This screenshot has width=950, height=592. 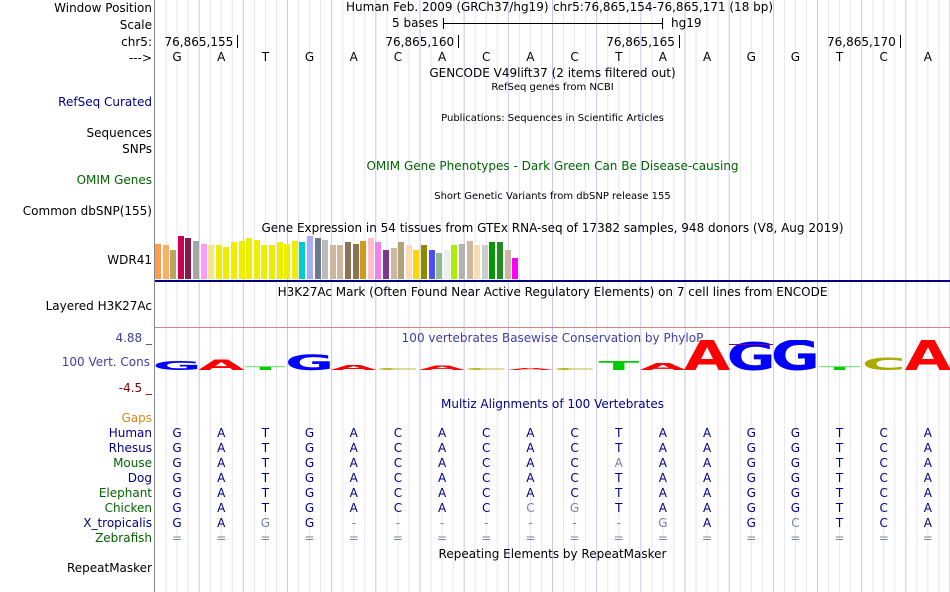 What do you see at coordinates (119, 133) in the screenshot?
I see `sequences-track-label: Sequences` at bounding box center [119, 133].